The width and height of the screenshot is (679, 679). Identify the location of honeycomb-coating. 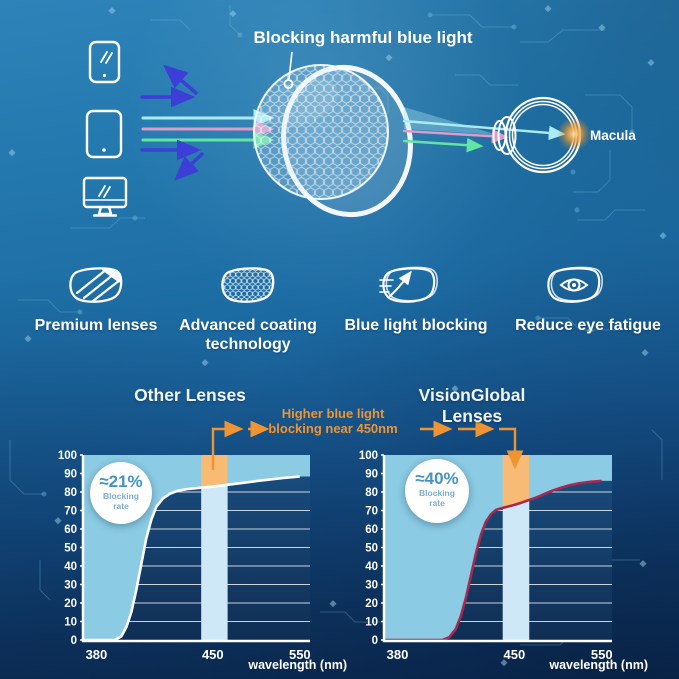
(321, 132).